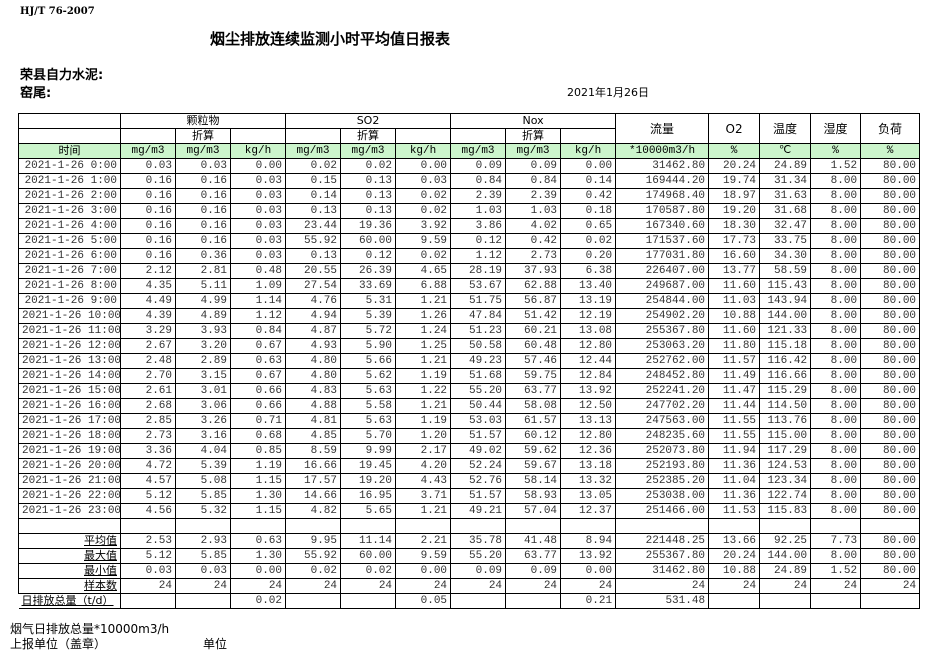 The width and height of the screenshot is (932, 656). I want to click on daily-total-value: 0.21, so click(588, 601).